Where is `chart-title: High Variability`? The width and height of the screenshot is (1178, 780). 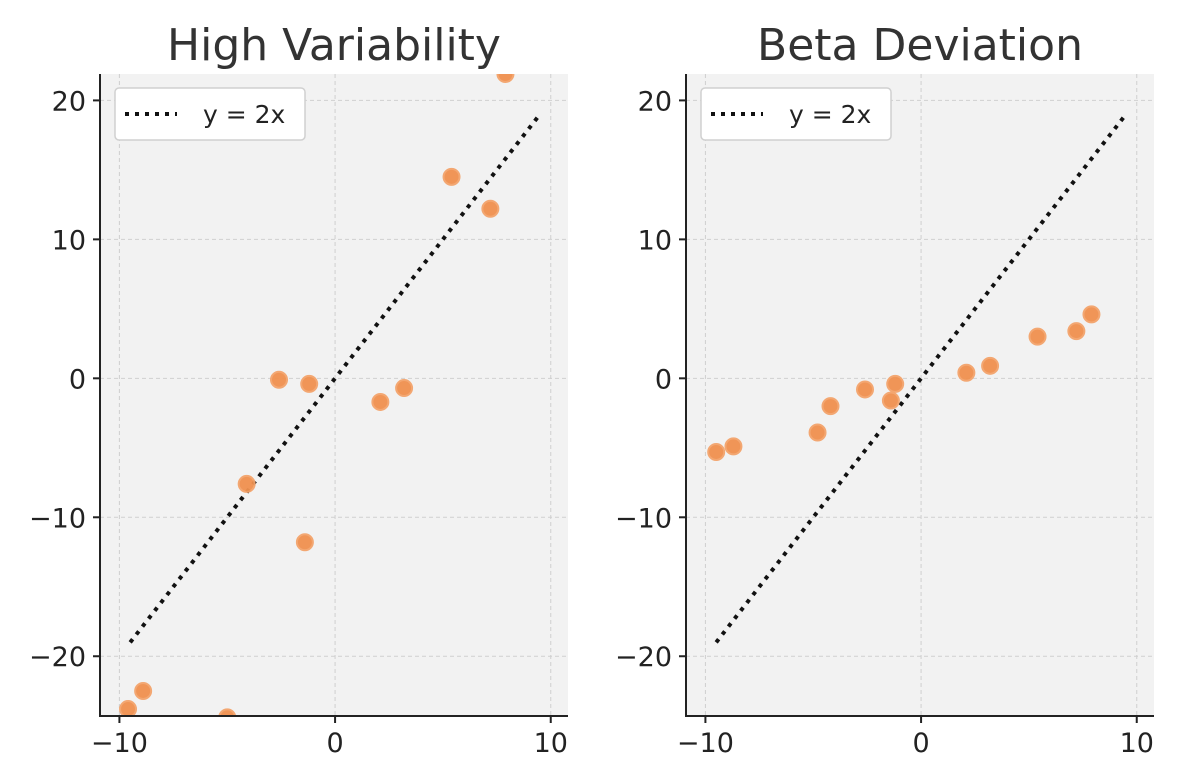
chart-title: High Variability is located at coordinates (334, 45).